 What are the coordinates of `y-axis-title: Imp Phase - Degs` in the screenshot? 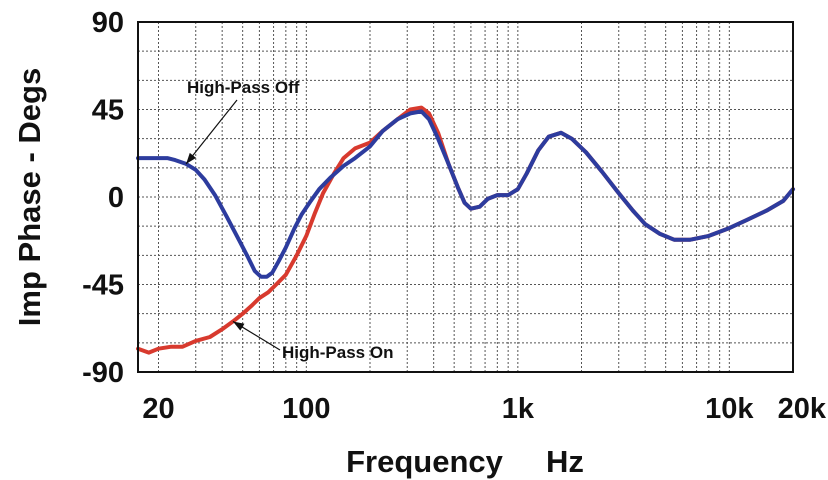 It's located at (29, 197).